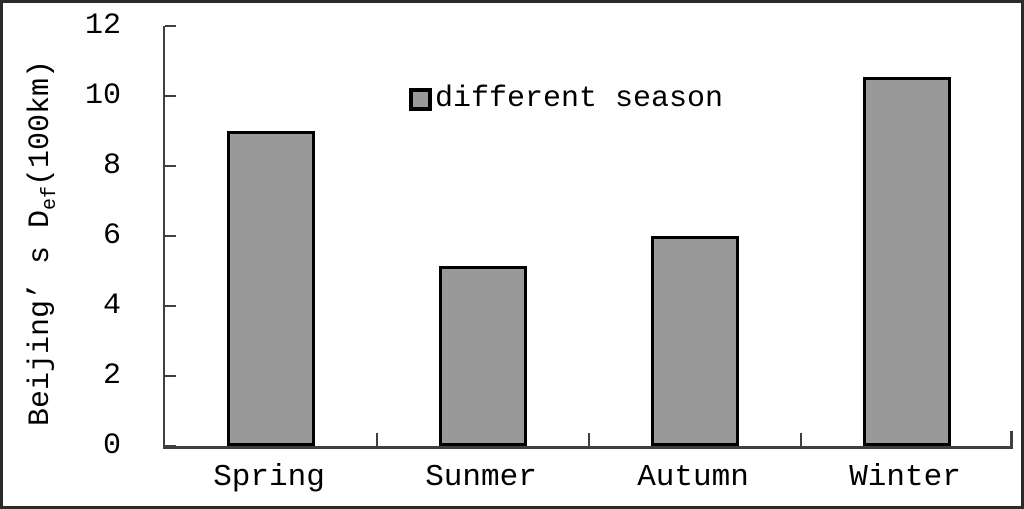 The width and height of the screenshot is (1024, 509). Describe the element at coordinates (420, 99) in the screenshot. I see `legend-swatch-icon` at that location.